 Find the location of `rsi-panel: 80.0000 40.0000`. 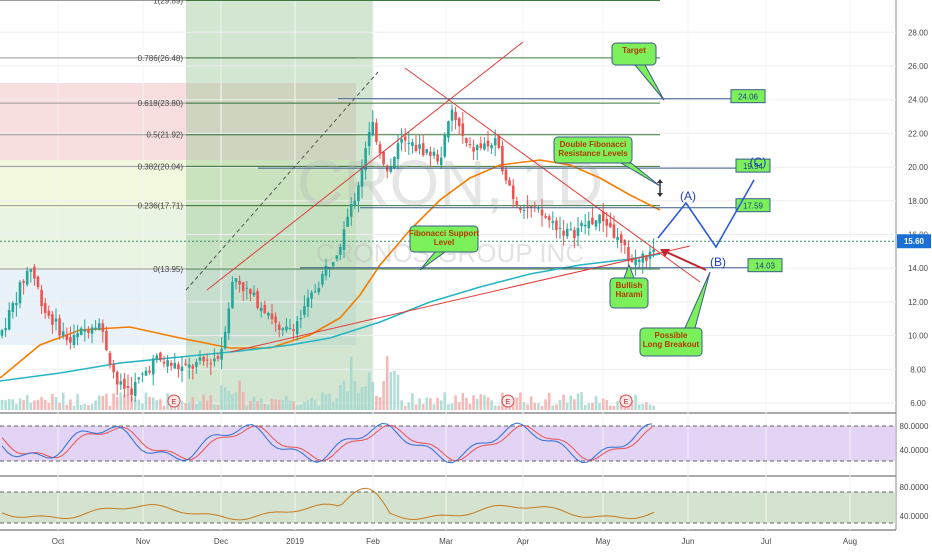

rsi-panel: 80.0000 40.0000 is located at coordinates (464, 503).